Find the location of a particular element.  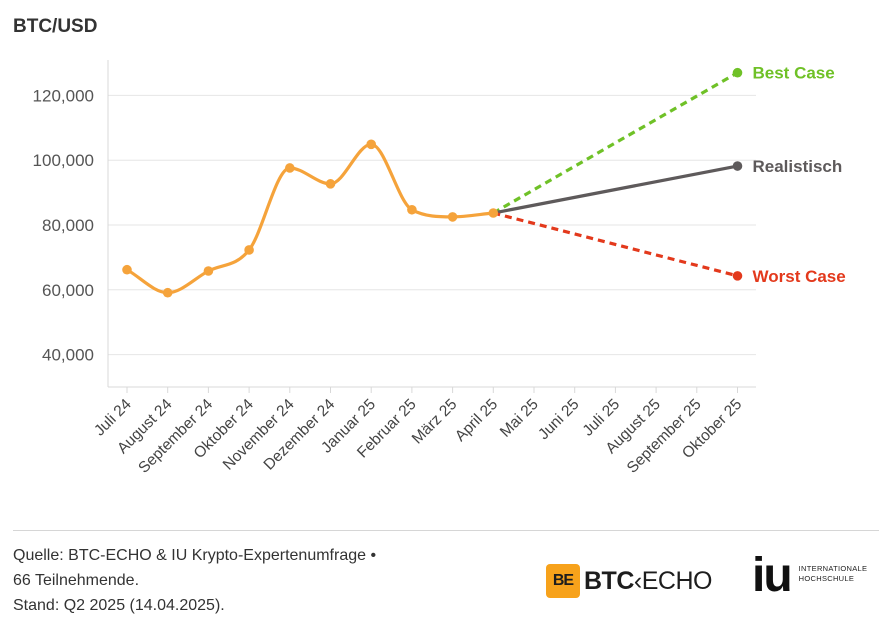

btc-echo-logo-mark: BE is located at coordinates (563, 581).